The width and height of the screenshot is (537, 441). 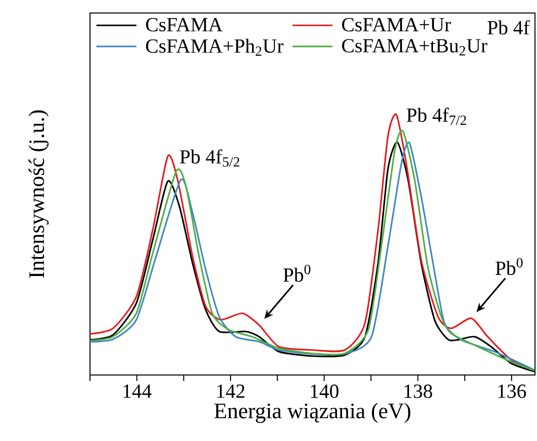 I want to click on x-tick-label: 140, so click(x=324, y=391).